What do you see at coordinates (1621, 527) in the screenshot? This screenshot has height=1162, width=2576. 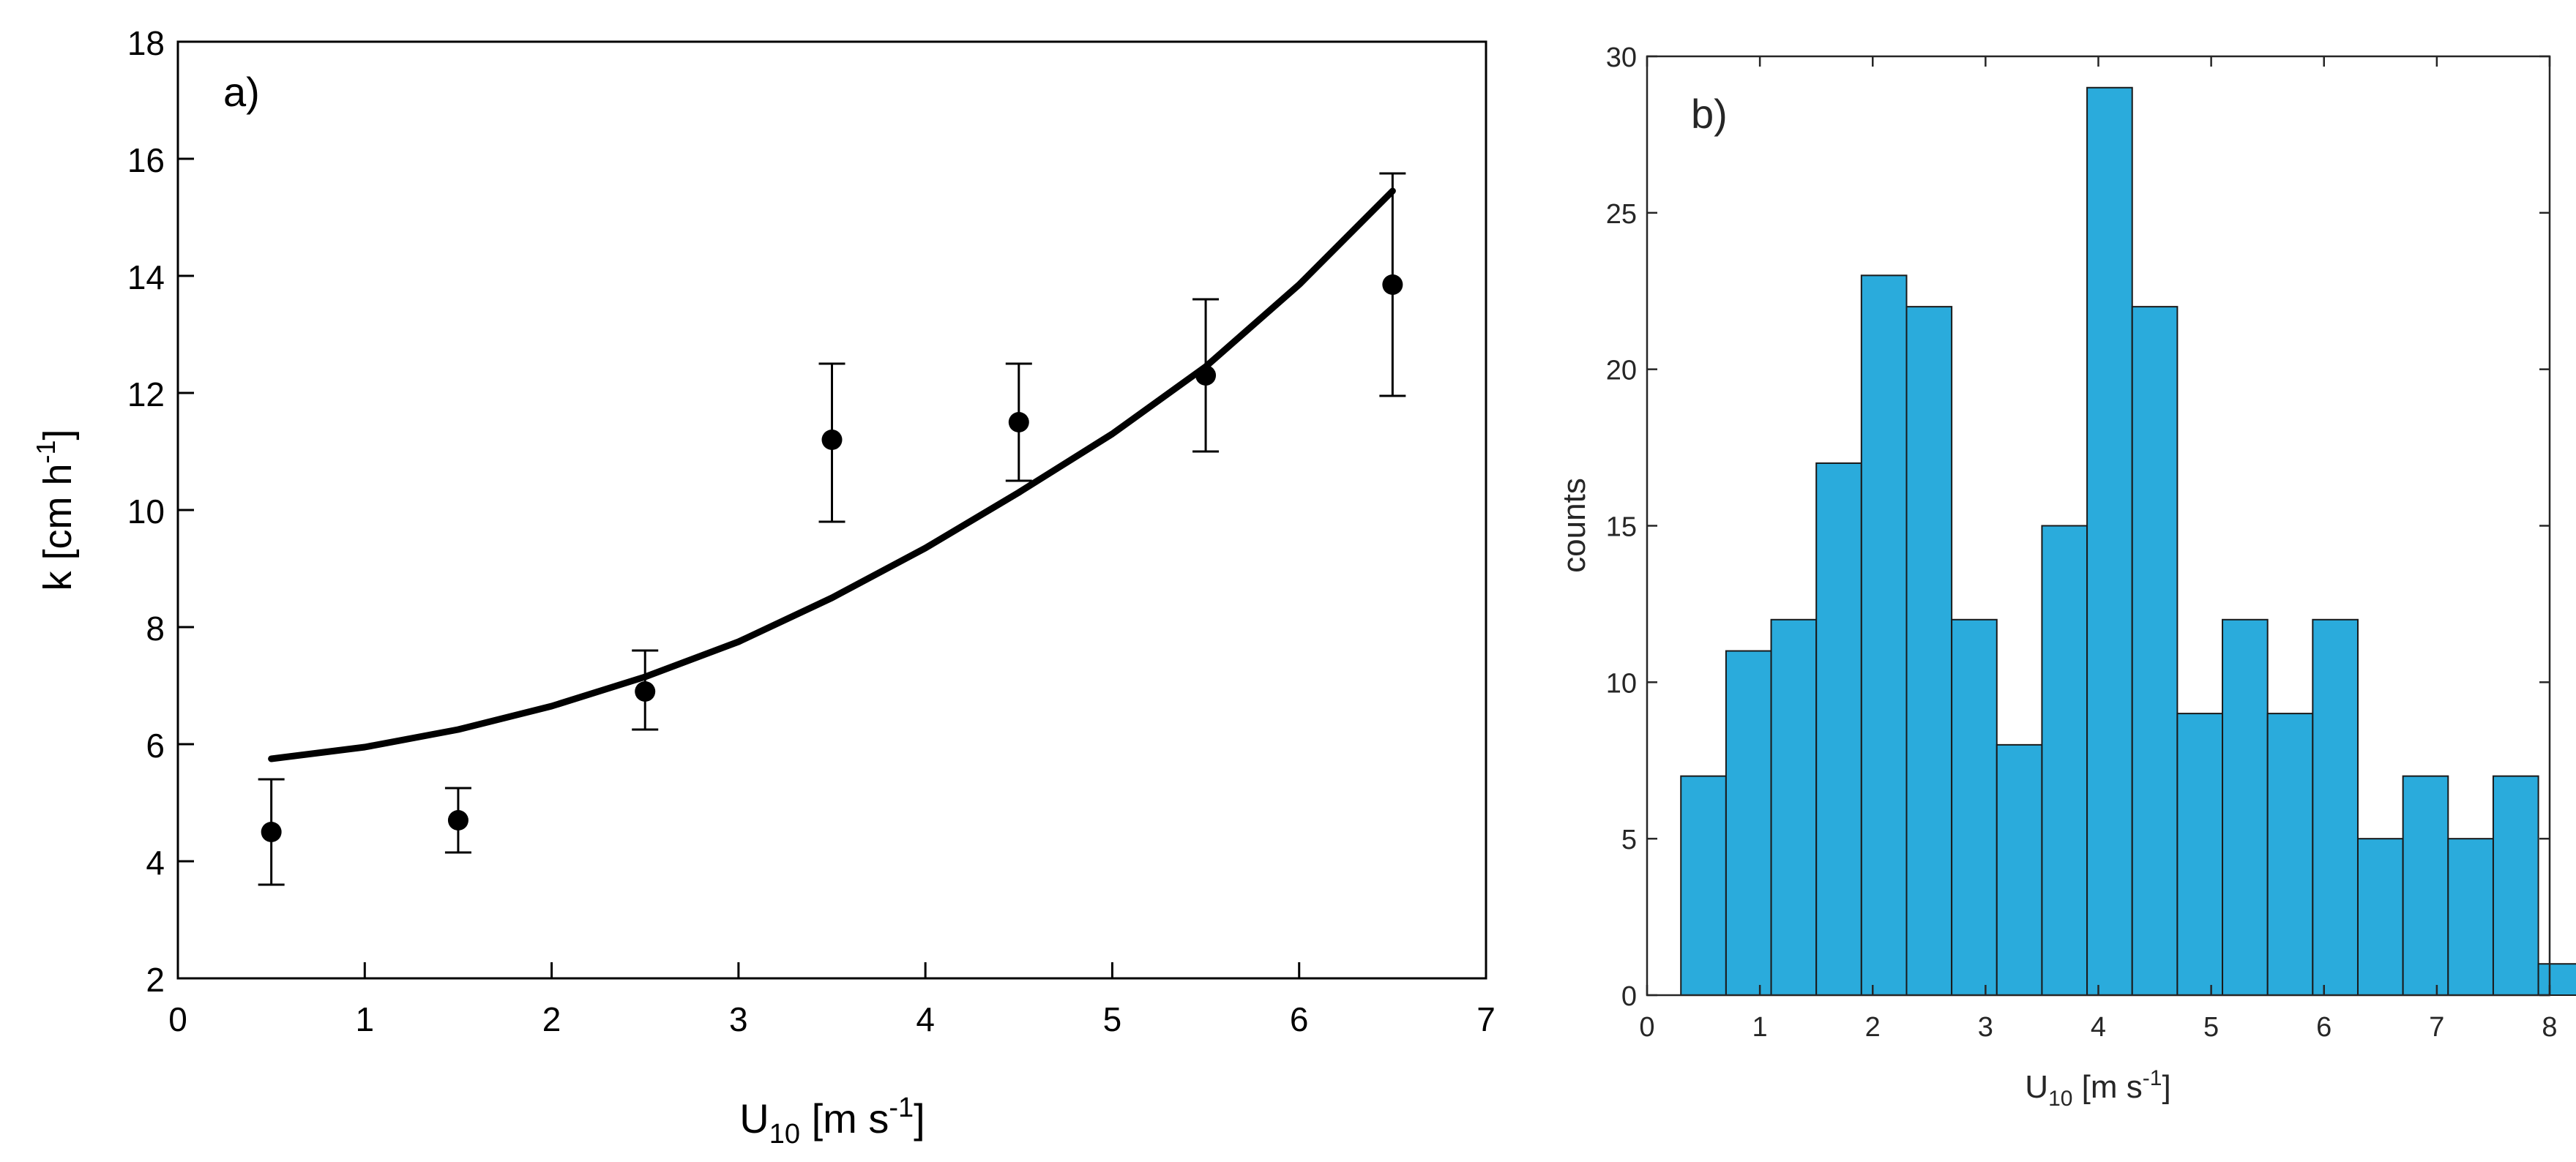 I see `panel-b-y-tick-label: 15` at bounding box center [1621, 527].